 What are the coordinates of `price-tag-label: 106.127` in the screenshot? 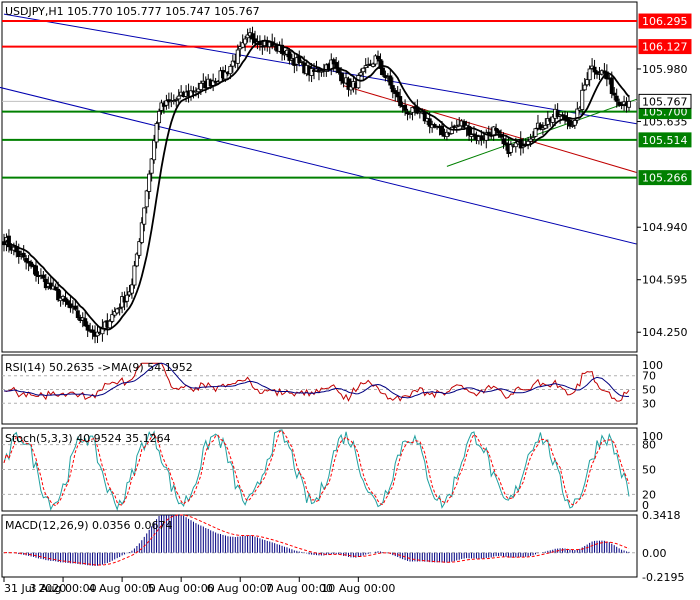 It's located at (665, 47).